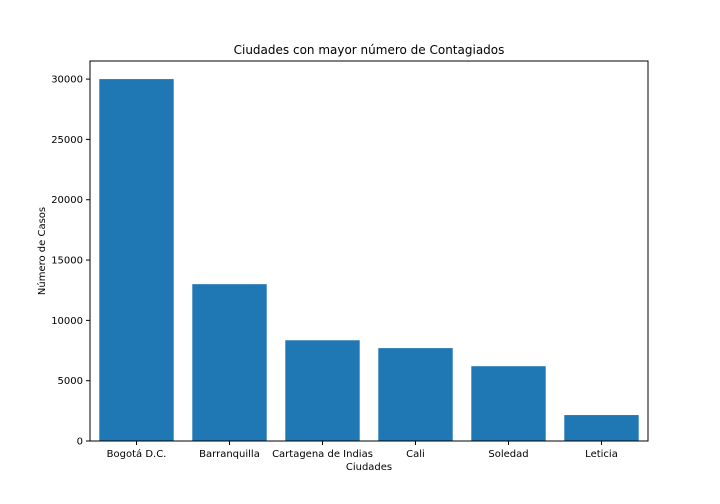 Image resolution: width=720 pixels, height=504 pixels. Describe the element at coordinates (415, 454) in the screenshot. I see `x-tick-label-3: Cali` at that location.